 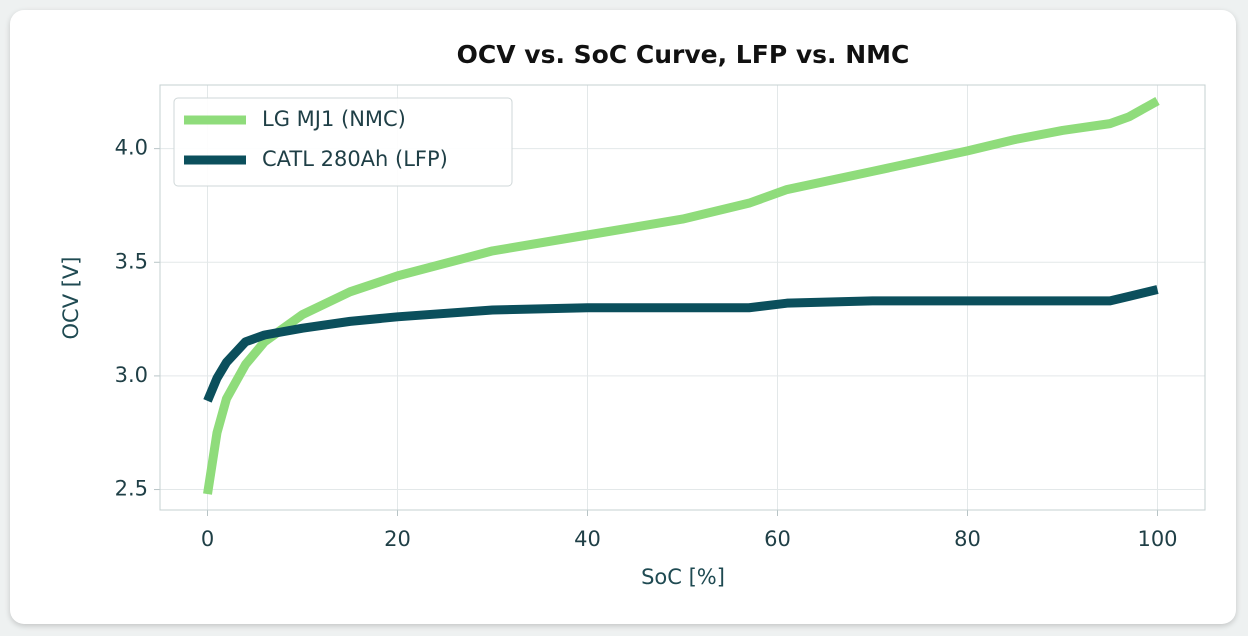 I want to click on y-tick-label: 3.5, so click(x=131, y=261).